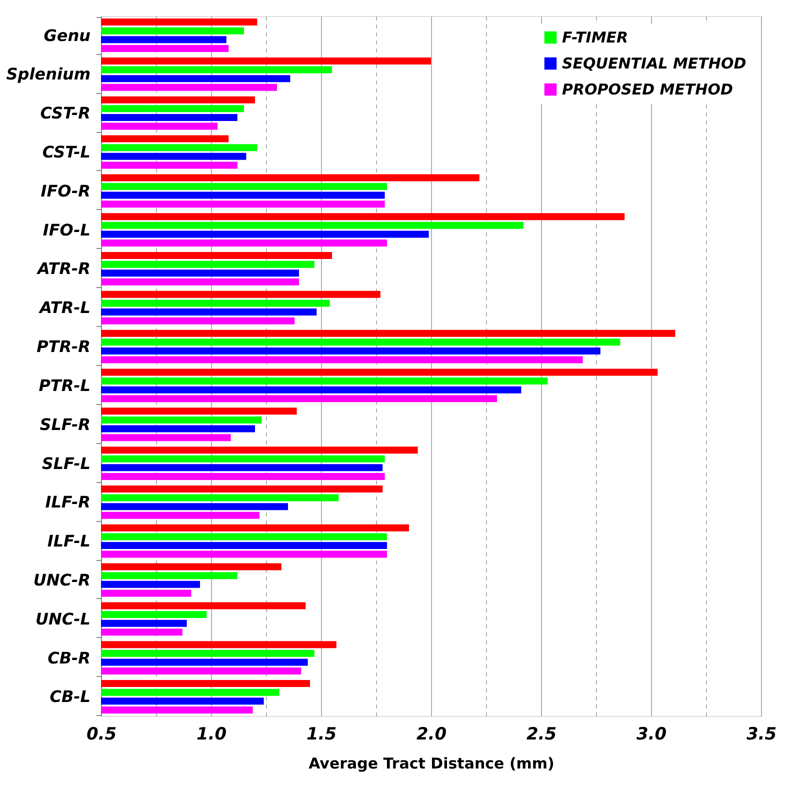  Describe the element at coordinates (70, 696) in the screenshot. I see `y-tick-label: CB-L` at that location.